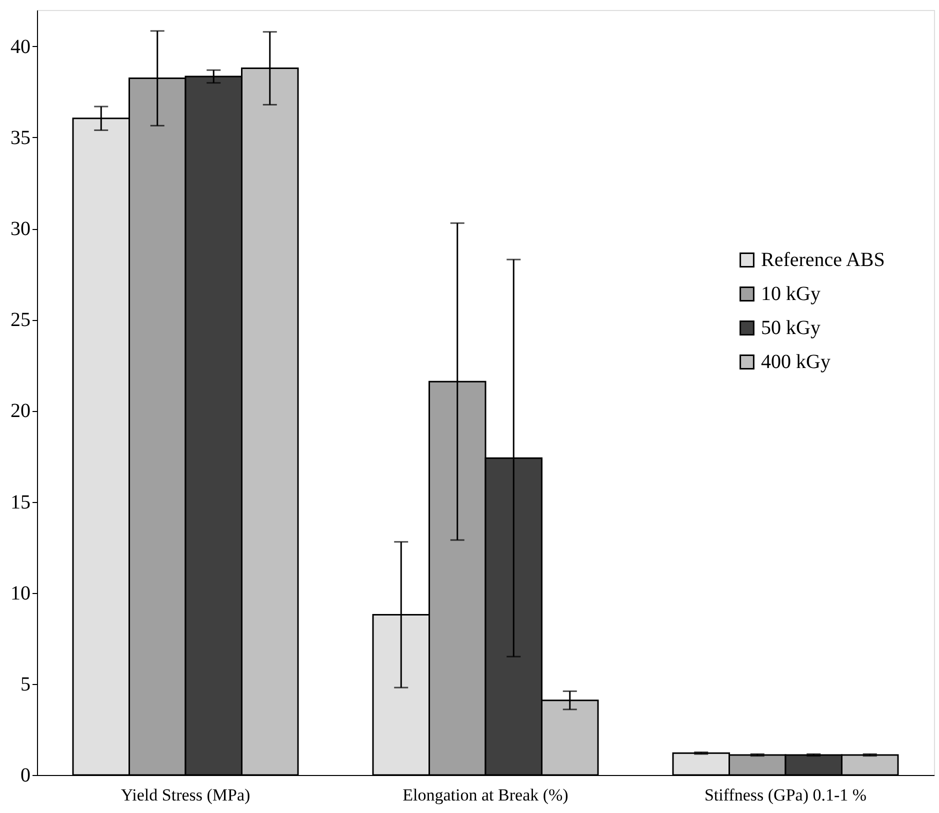  Describe the element at coordinates (20, 138) in the screenshot. I see `y-tick-label: 35` at that location.